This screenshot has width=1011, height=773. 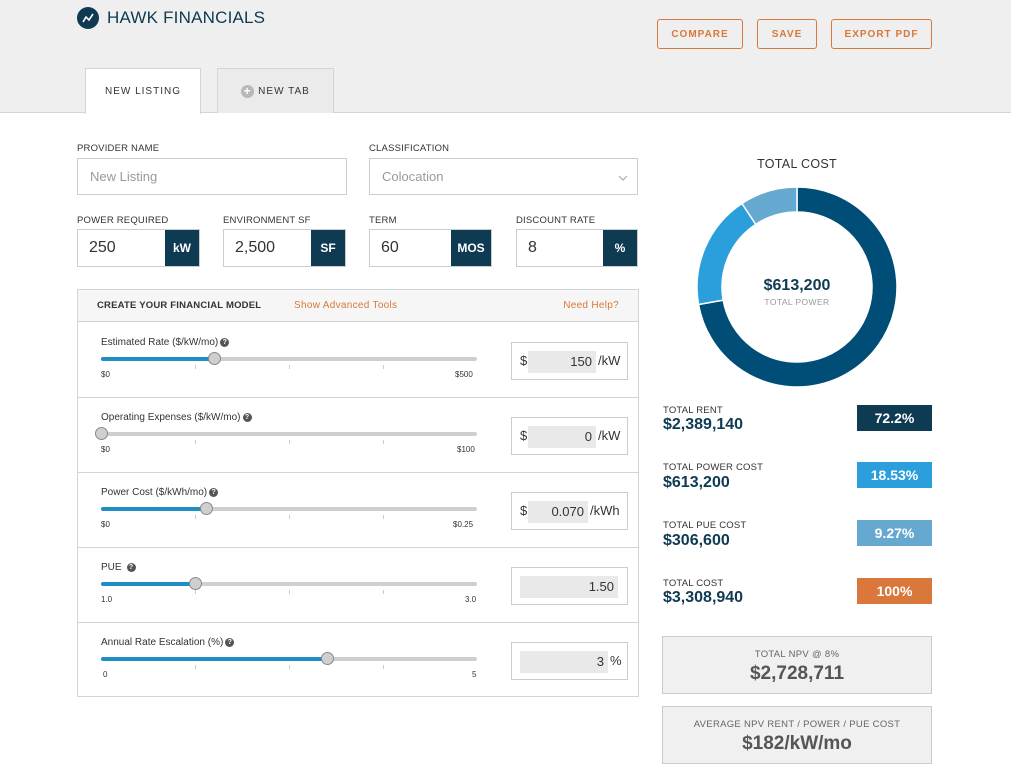 What do you see at coordinates (284, 248) in the screenshot?
I see `environment-sf-field: 2,500 SF` at bounding box center [284, 248].